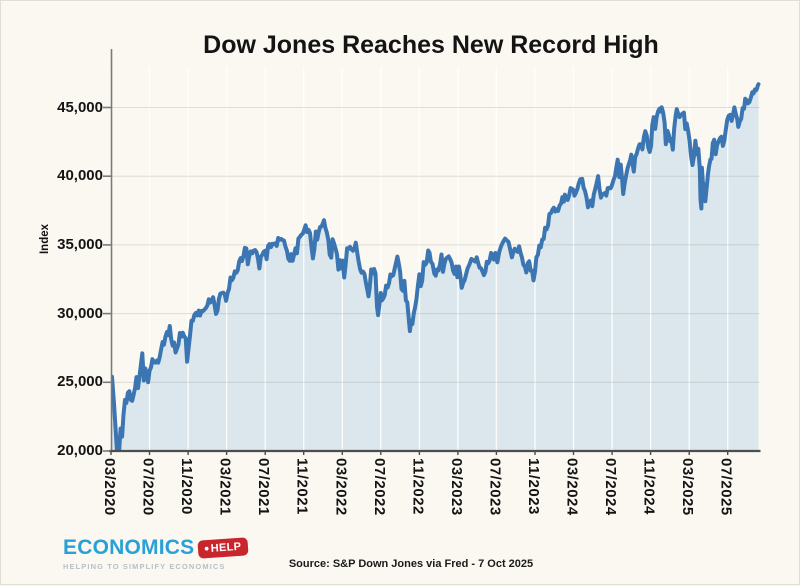 Image resolution: width=800 pixels, height=586 pixels. What do you see at coordinates (80, 107) in the screenshot?
I see `y-tick-label: 45,000` at bounding box center [80, 107].